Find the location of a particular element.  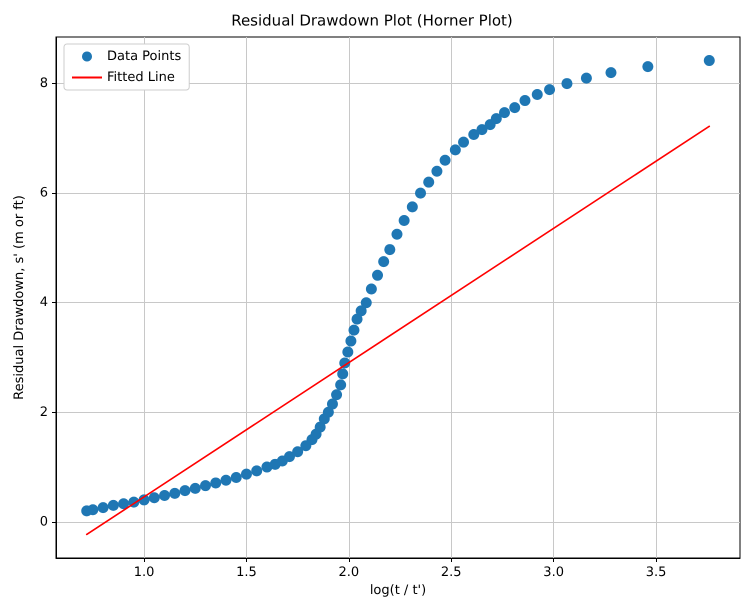

y-tick-label: 0 is located at coordinates (44, 522).